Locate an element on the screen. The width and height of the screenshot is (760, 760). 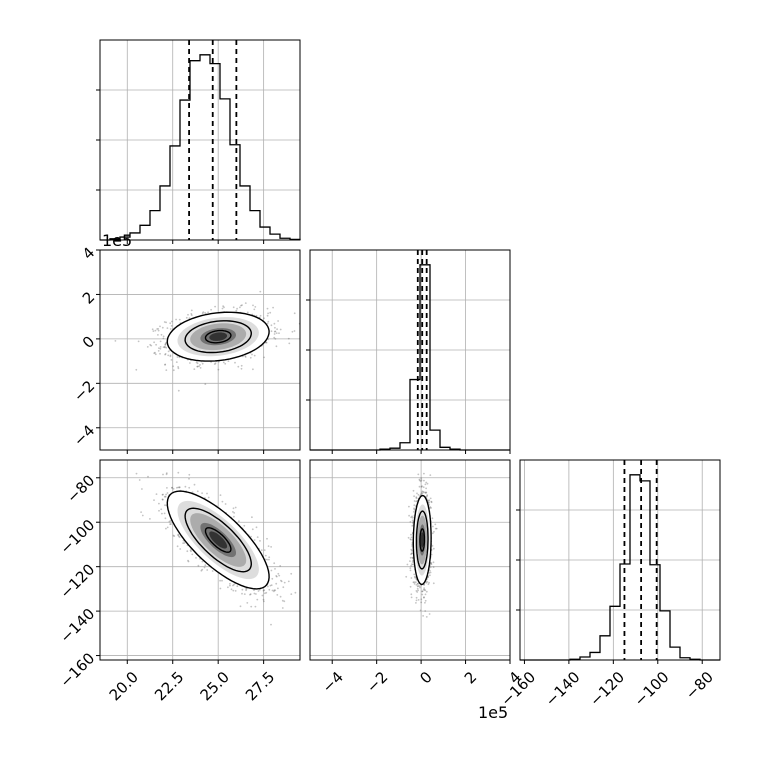
x-tick-label: 20.0 is located at coordinates (124, 686).